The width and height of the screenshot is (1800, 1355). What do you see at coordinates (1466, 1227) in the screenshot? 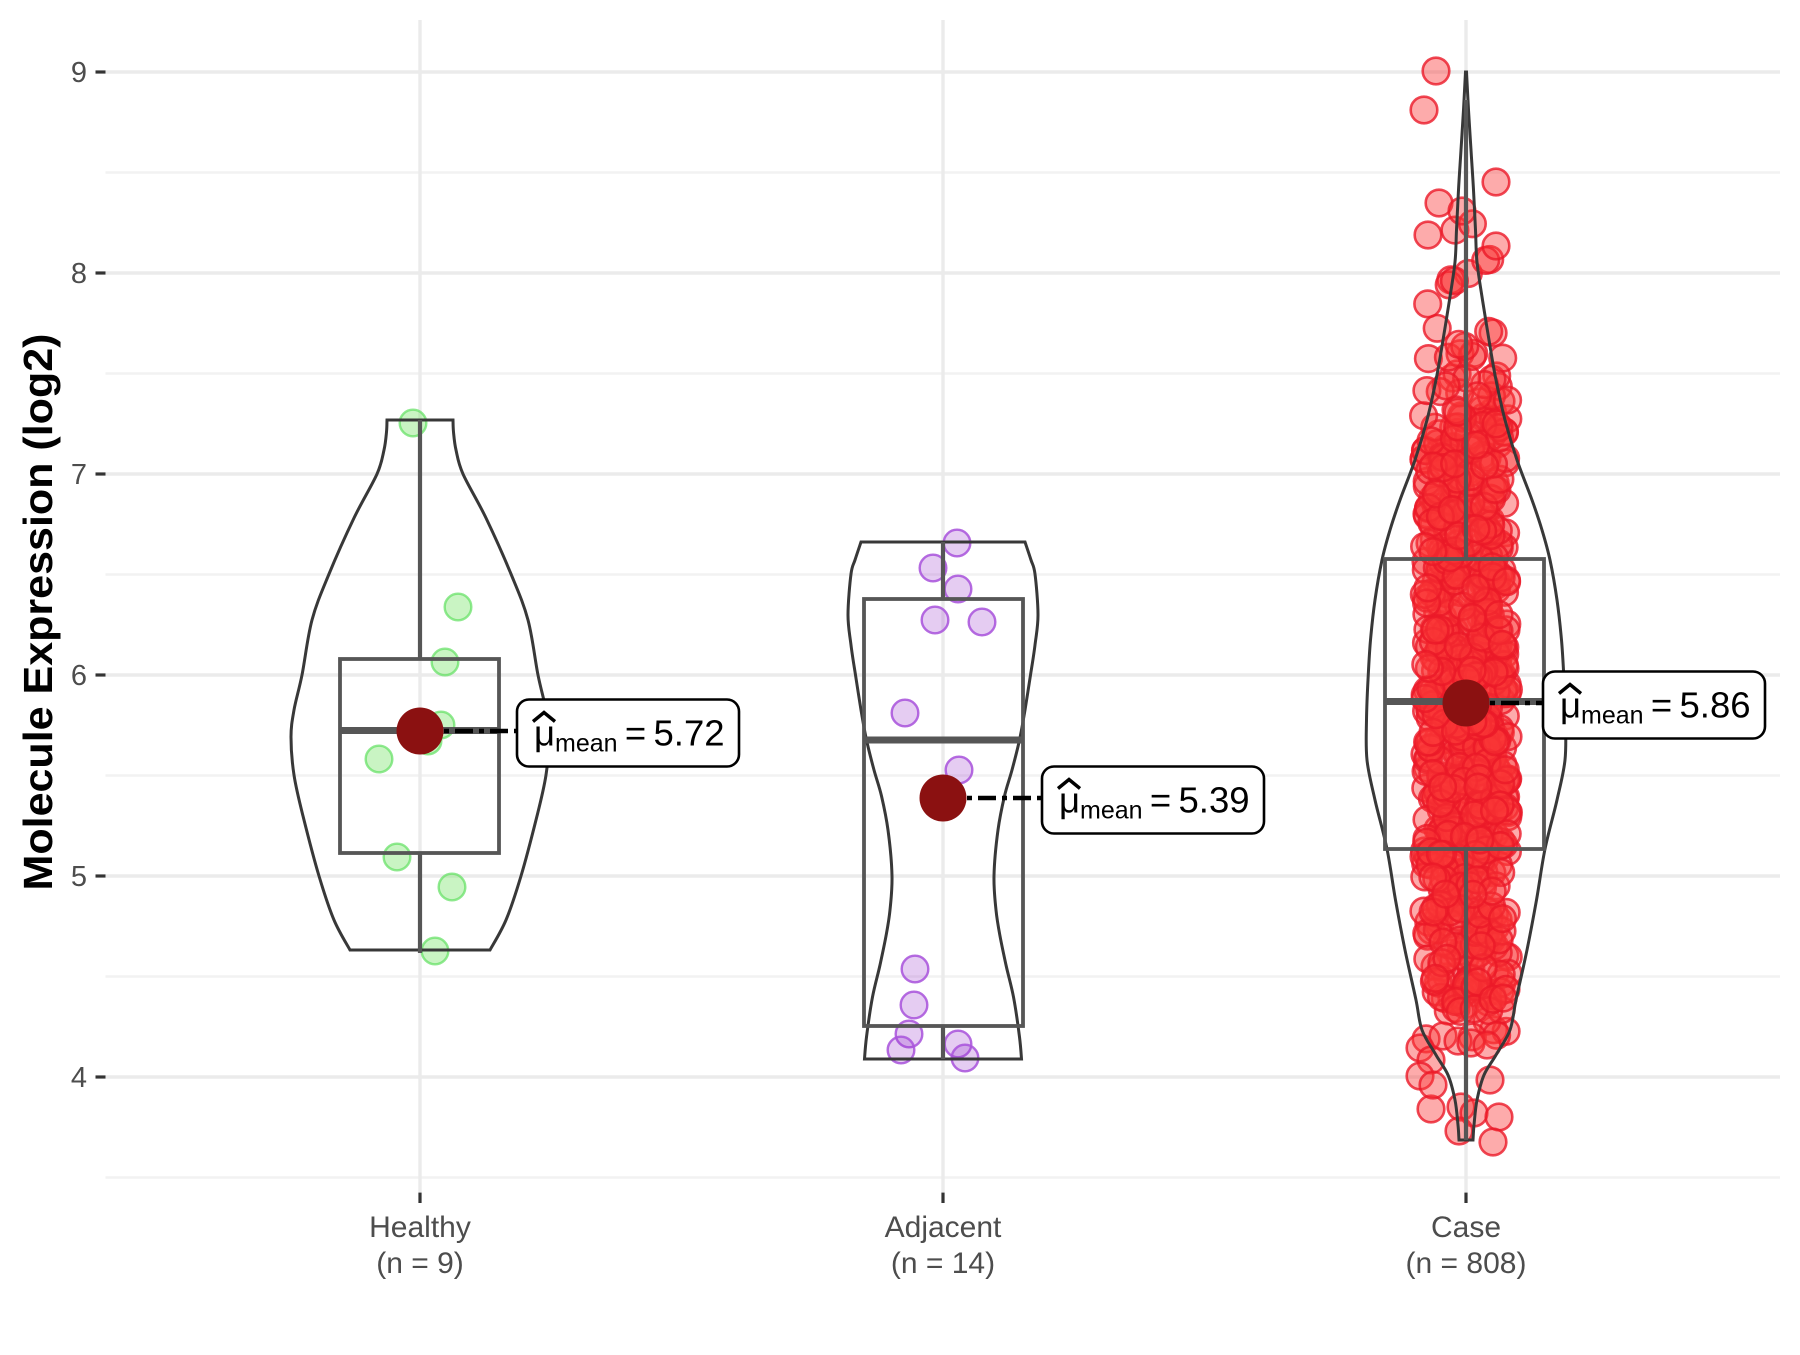
I see `svg-text: Case` at bounding box center [1466, 1227].